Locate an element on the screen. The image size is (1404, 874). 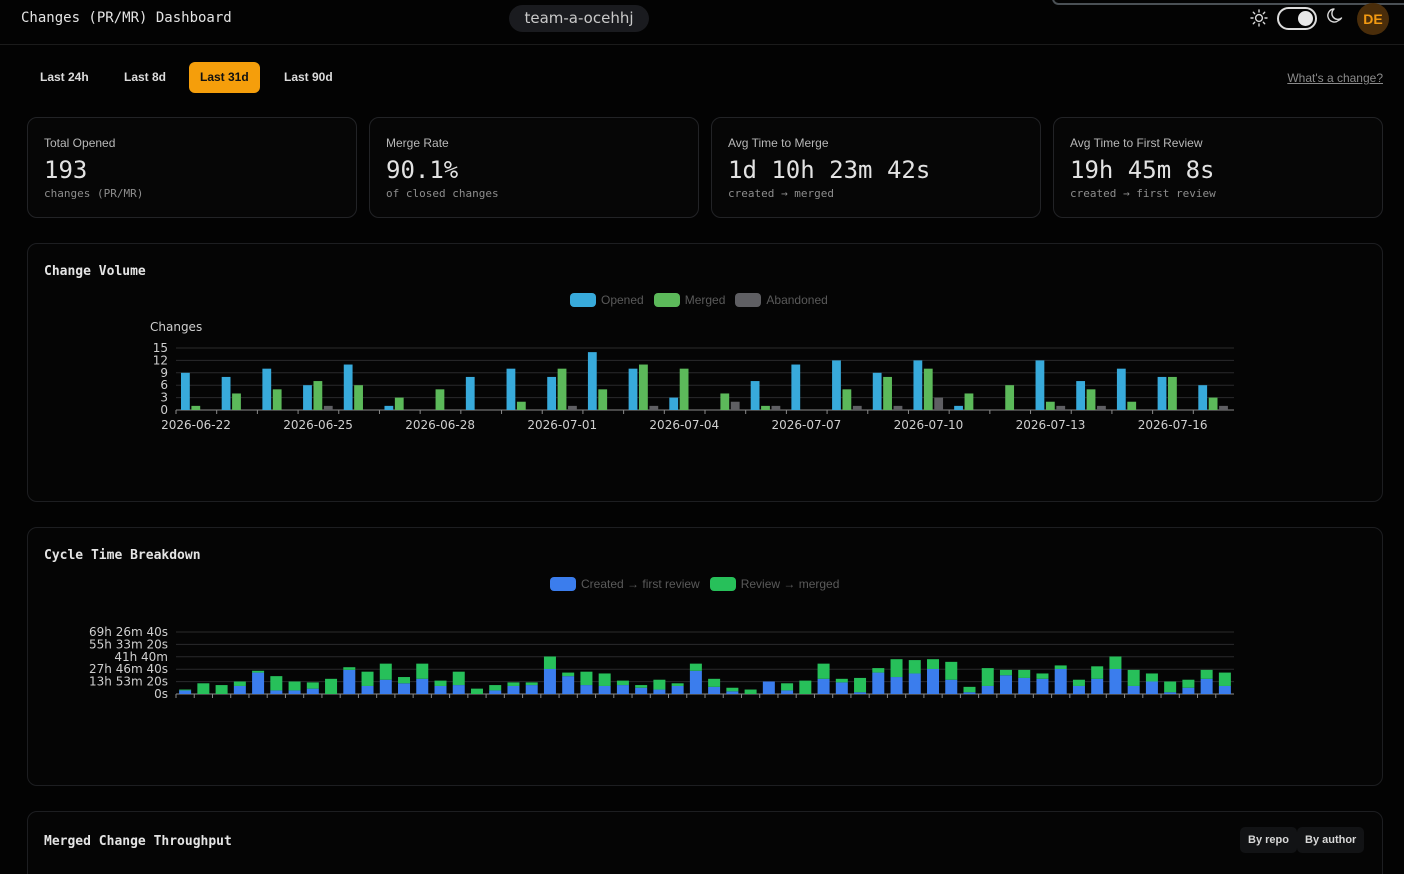
team-selector: team-a-ocehhj is located at coordinates (579, 18).